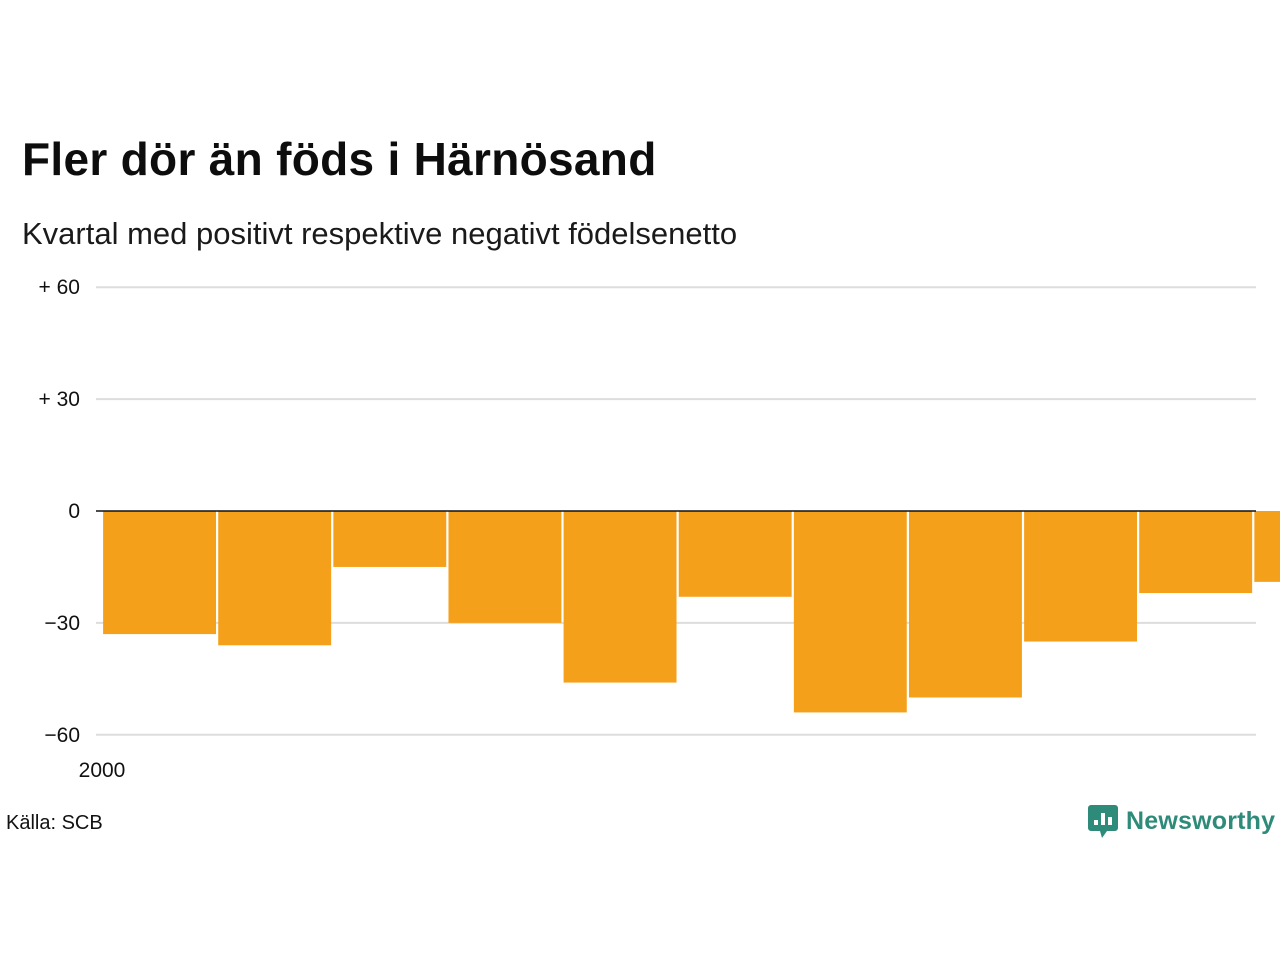  I want to click on x-tick-label: 2000, so click(102, 770).